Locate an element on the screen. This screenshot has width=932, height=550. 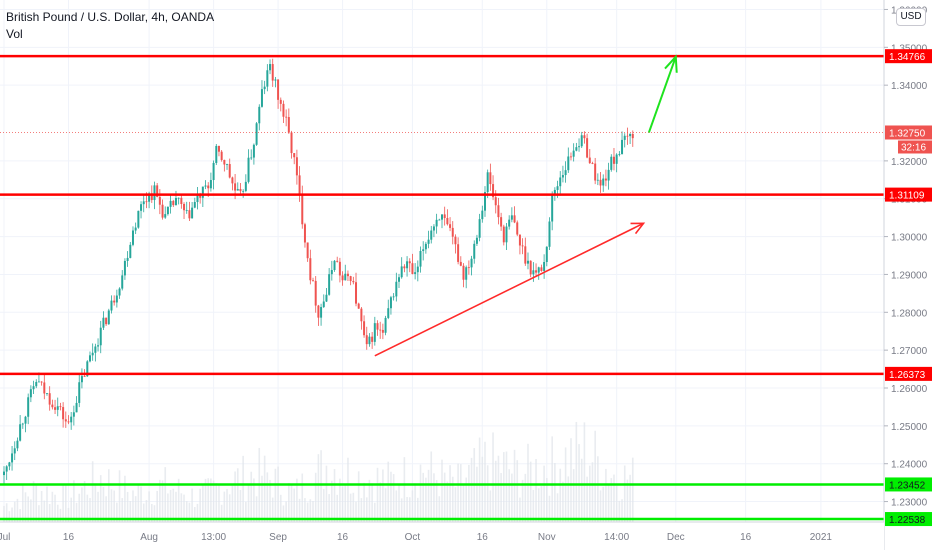
price-tick-label: 1.32000 is located at coordinates (909, 162).